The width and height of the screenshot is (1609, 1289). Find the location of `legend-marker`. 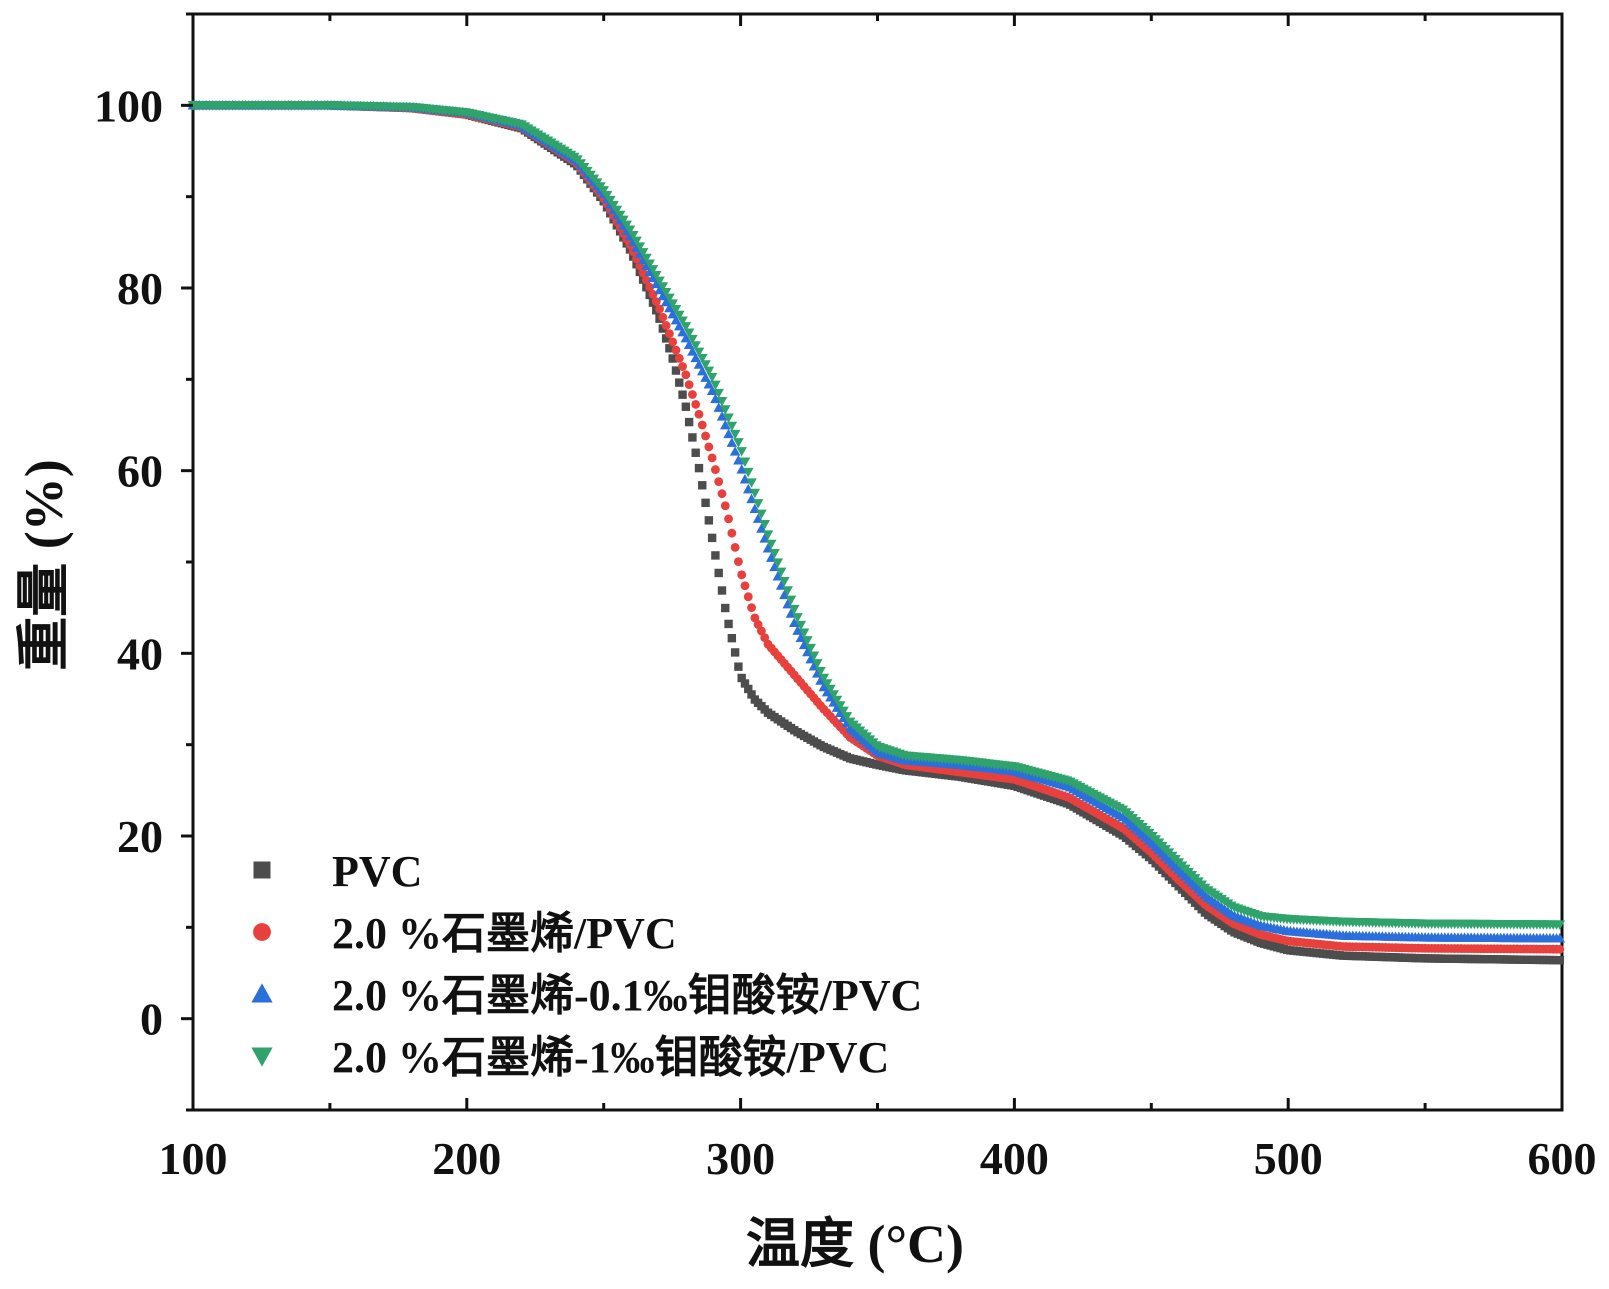

legend-marker is located at coordinates (262, 932).